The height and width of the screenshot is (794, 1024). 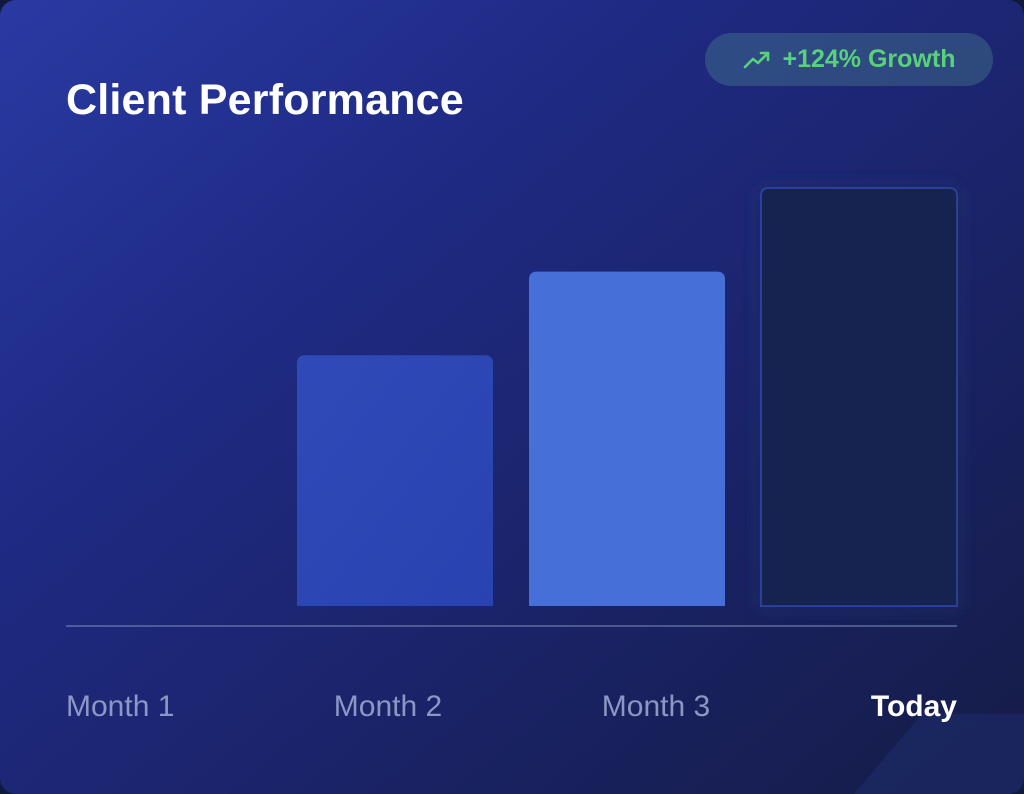 What do you see at coordinates (120, 706) in the screenshot?
I see `x-tick-month-1: Month 1` at bounding box center [120, 706].